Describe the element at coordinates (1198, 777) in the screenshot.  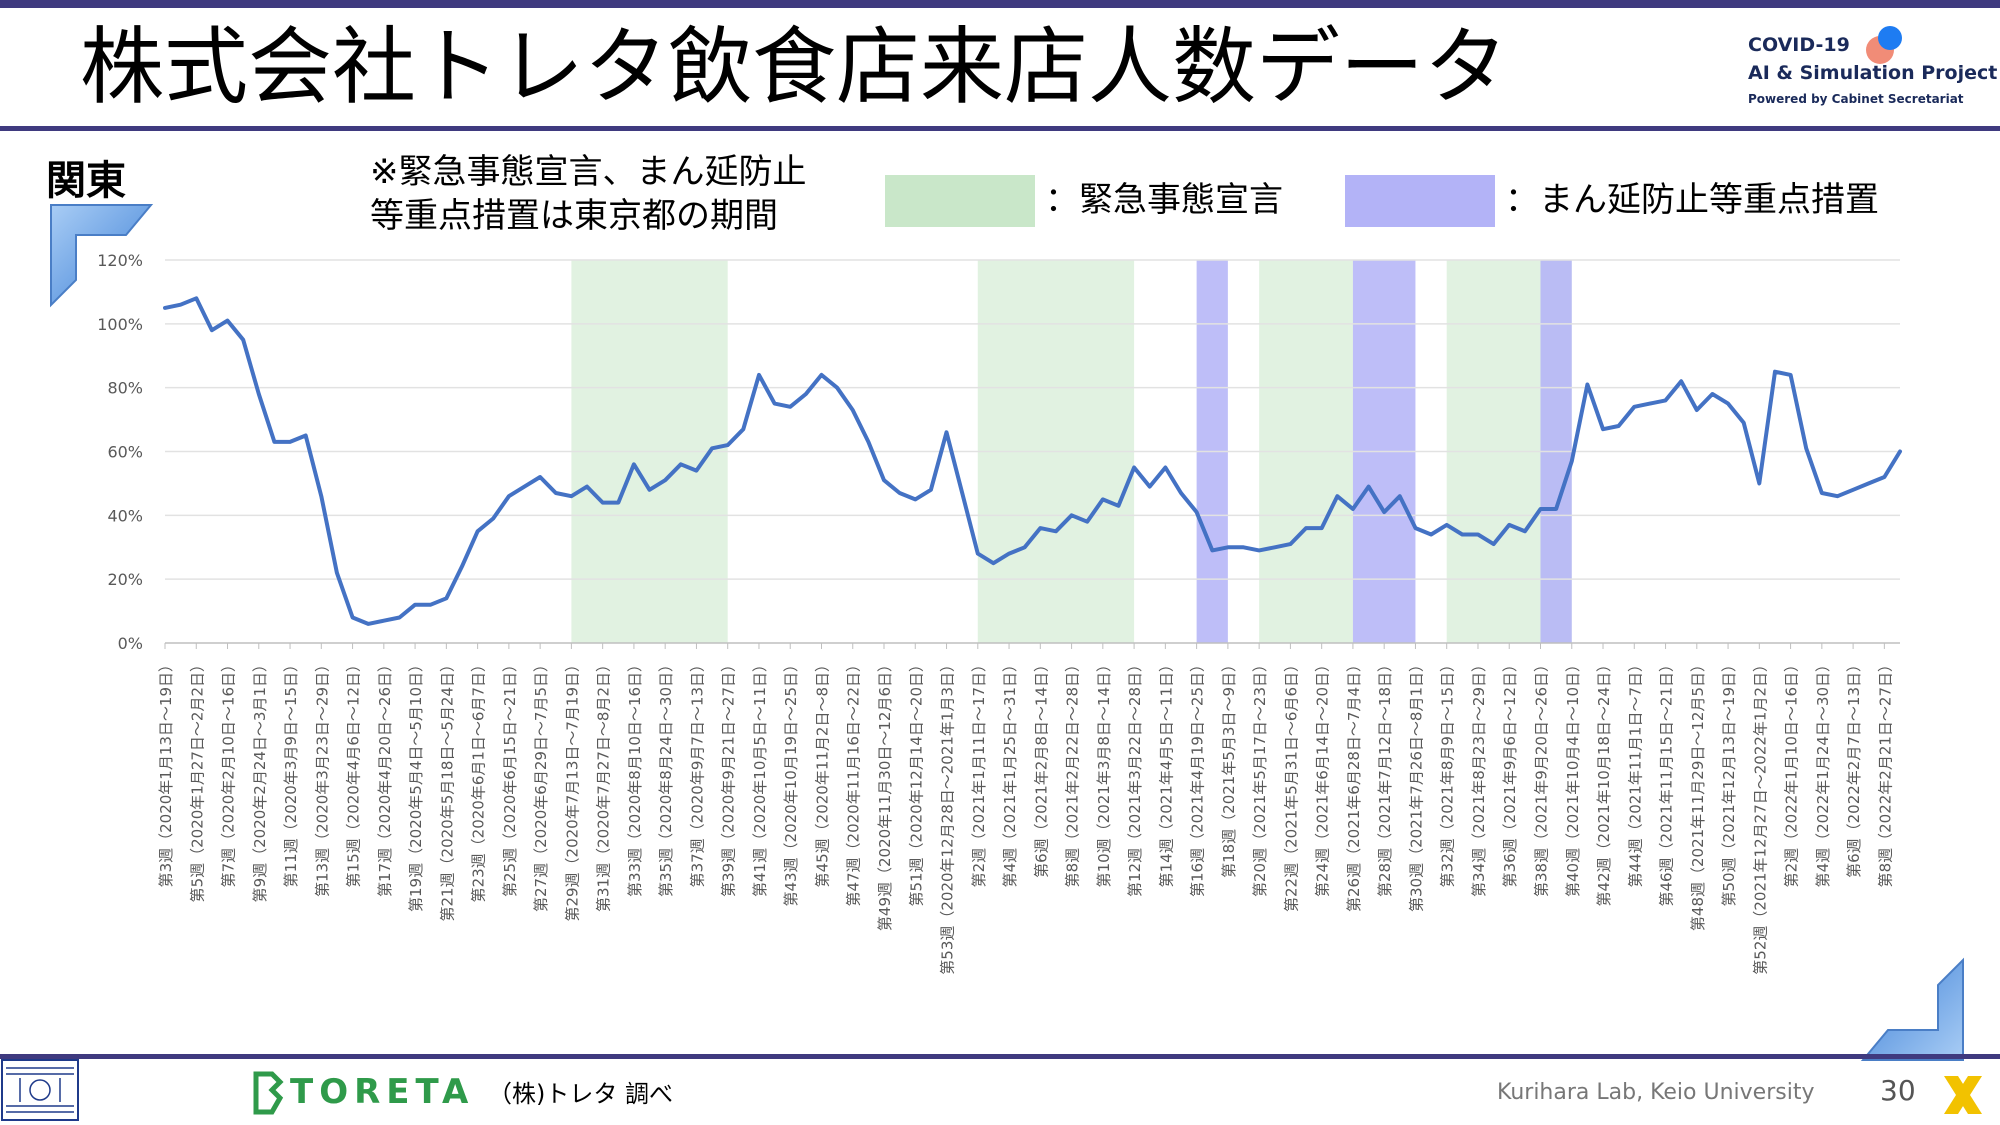
I see `x-tick-label: 第16週（2021年4月19日～25日）` at that location.